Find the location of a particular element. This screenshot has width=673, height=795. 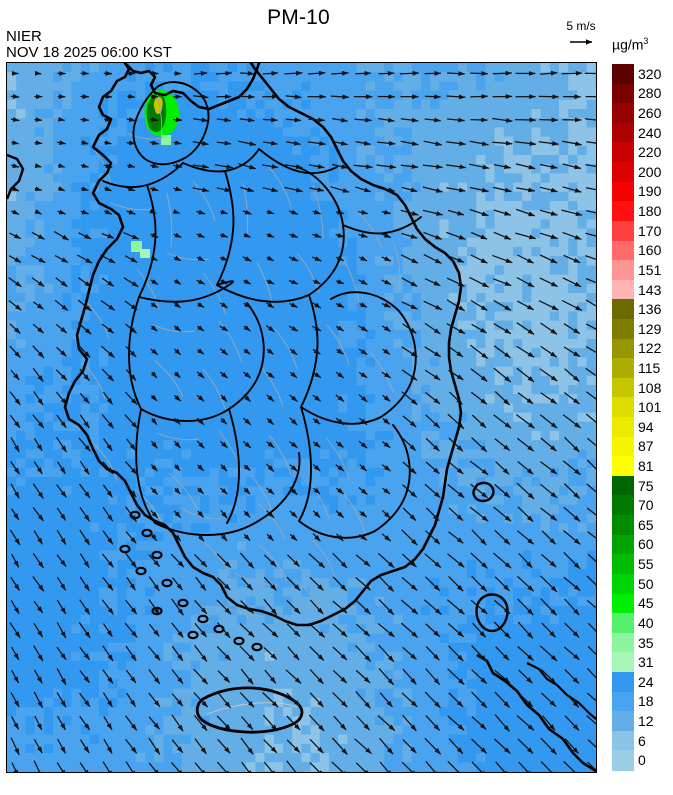

colorbar-tick-label: 18 is located at coordinates (646, 701).